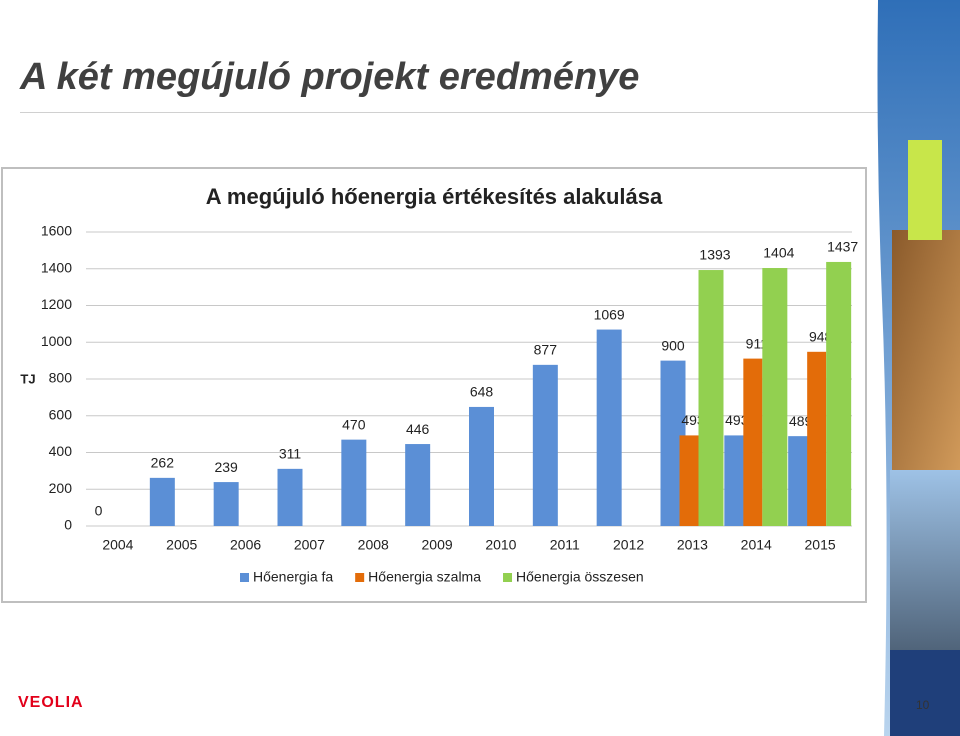 This screenshot has height=736, width=960. I want to click on legend-label: Hőenergia összesen, so click(580, 577).